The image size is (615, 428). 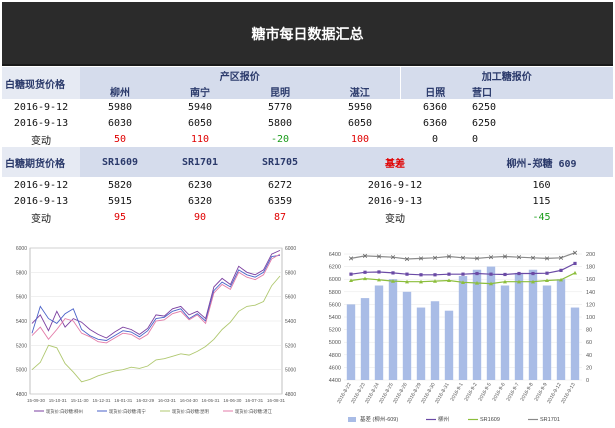 What do you see at coordinates (41, 201) in the screenshot?
I see `row-date: 2016-9-13` at bounding box center [41, 201].